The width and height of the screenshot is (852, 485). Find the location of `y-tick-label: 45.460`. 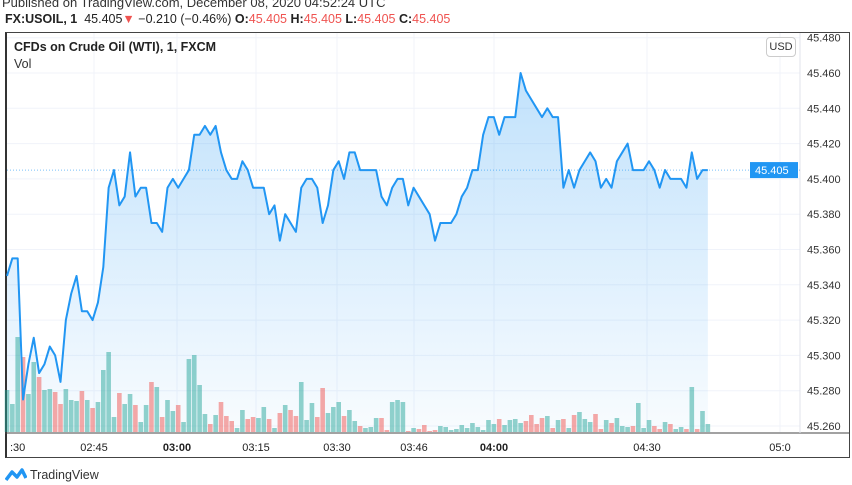

y-tick-label: 45.460 is located at coordinates (824, 74).